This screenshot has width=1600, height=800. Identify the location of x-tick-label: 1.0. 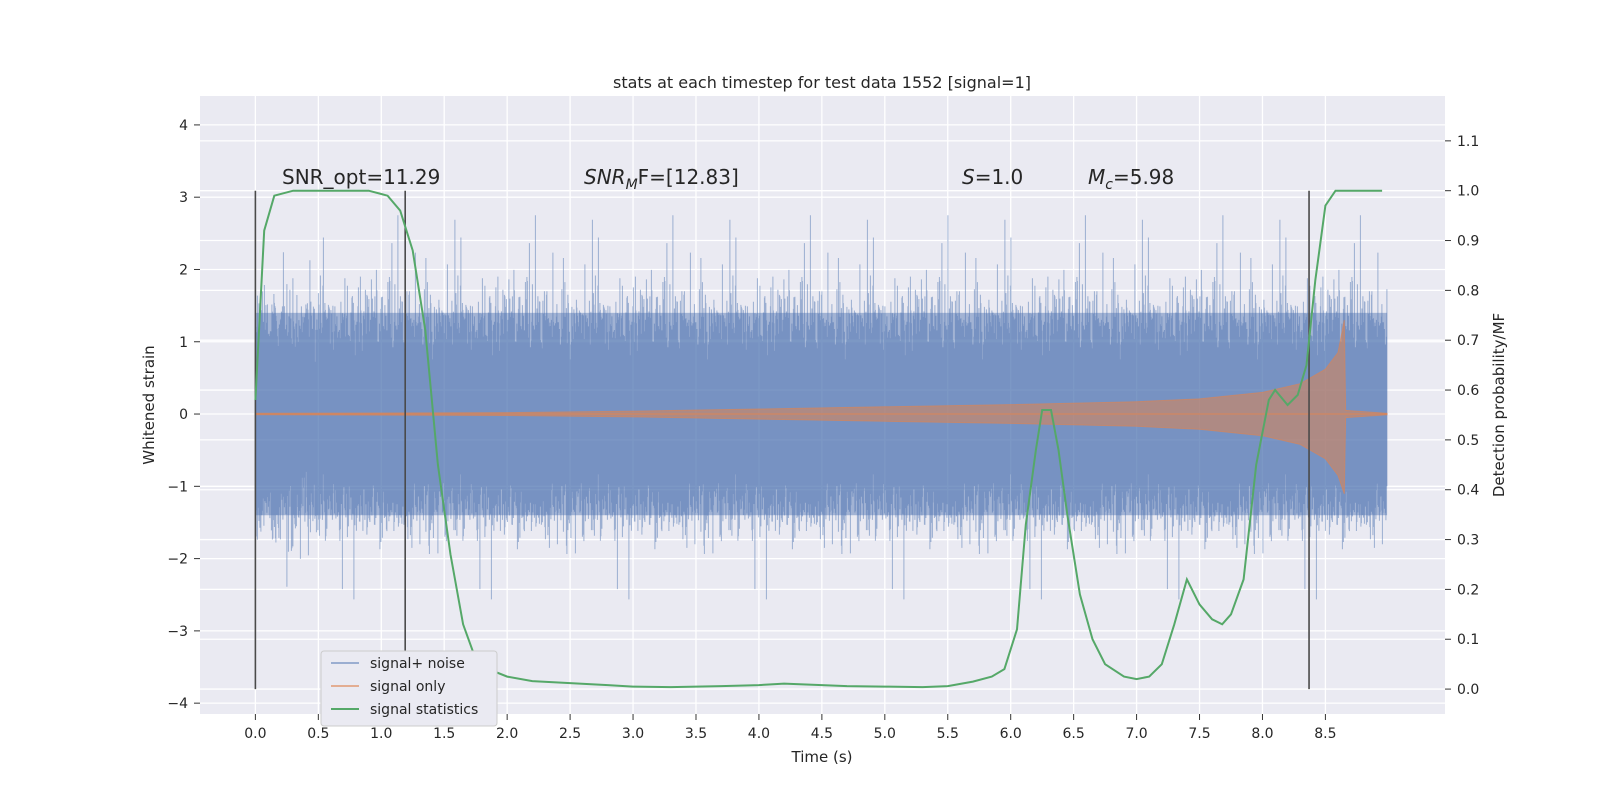
(381, 734).